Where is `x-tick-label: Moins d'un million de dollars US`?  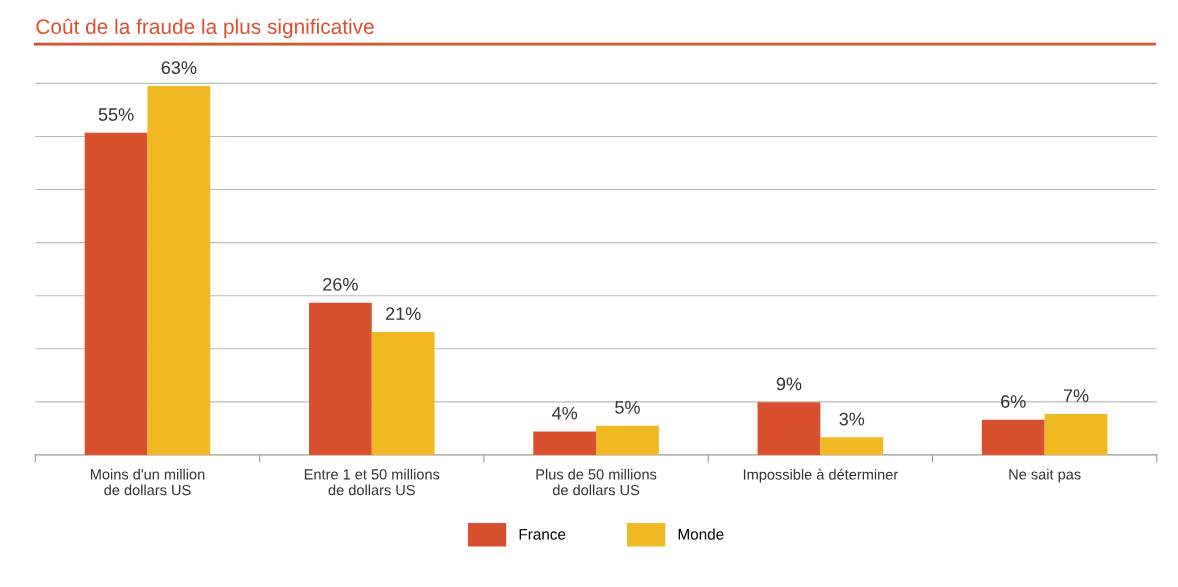 x-tick-label: Moins d'un million de dollars US is located at coordinates (147, 482).